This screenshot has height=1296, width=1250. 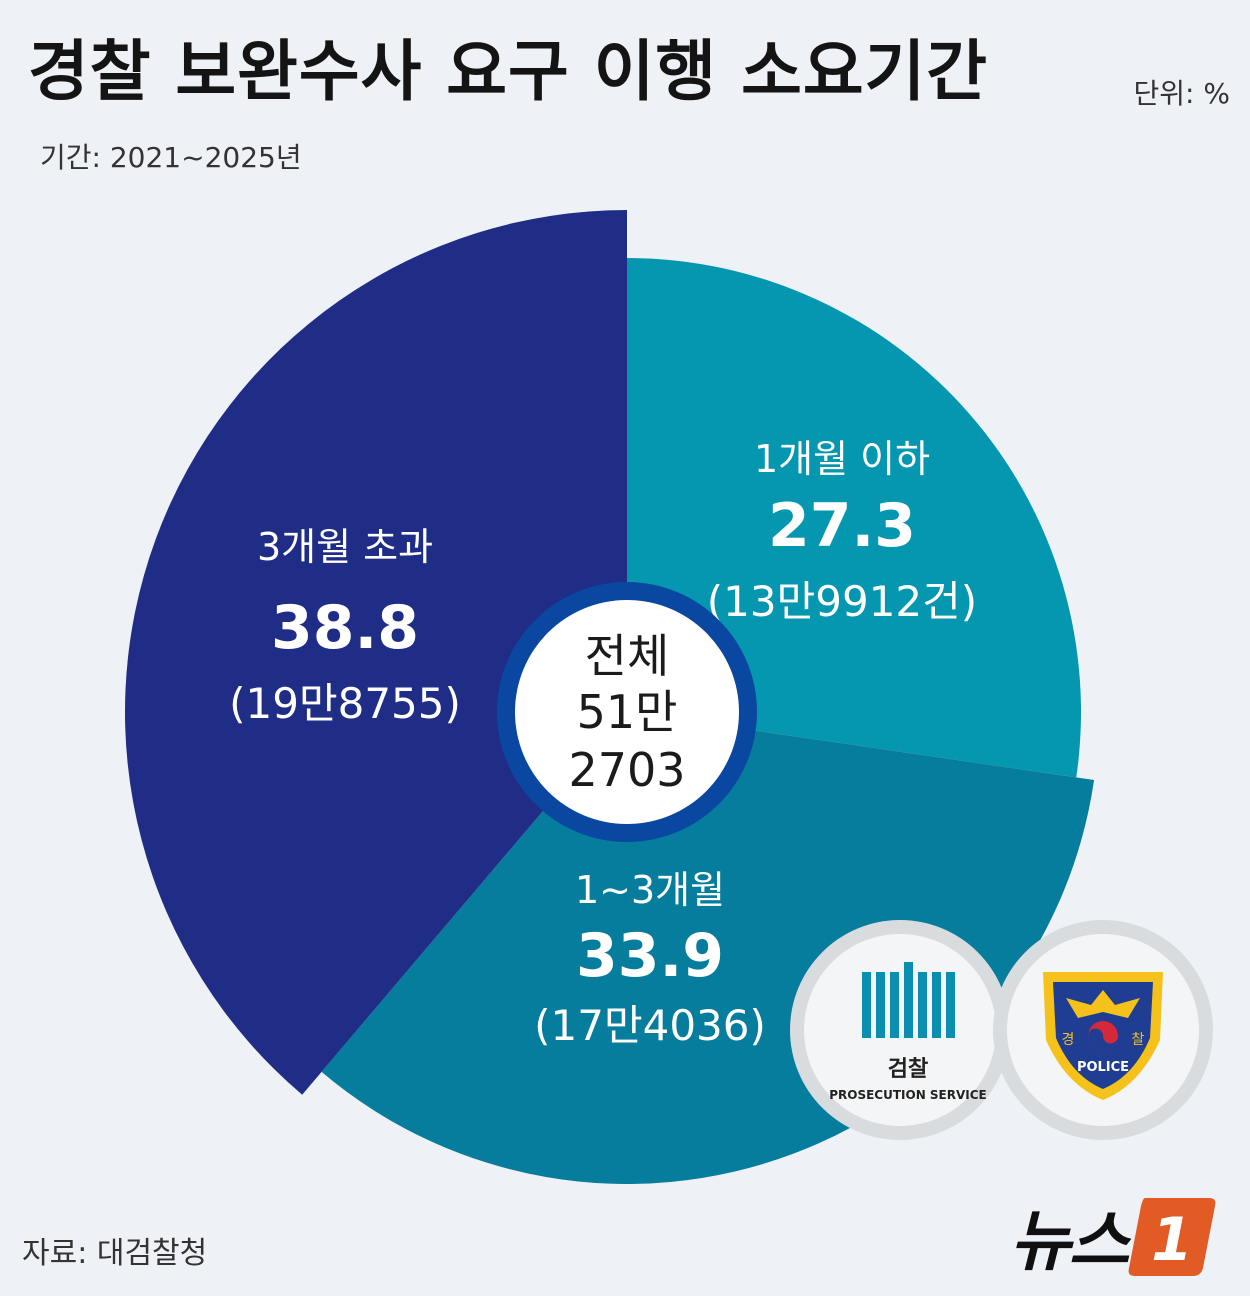 I want to click on prosecution-english-label: PROSECUTION SERVICE, so click(x=908, y=1095).